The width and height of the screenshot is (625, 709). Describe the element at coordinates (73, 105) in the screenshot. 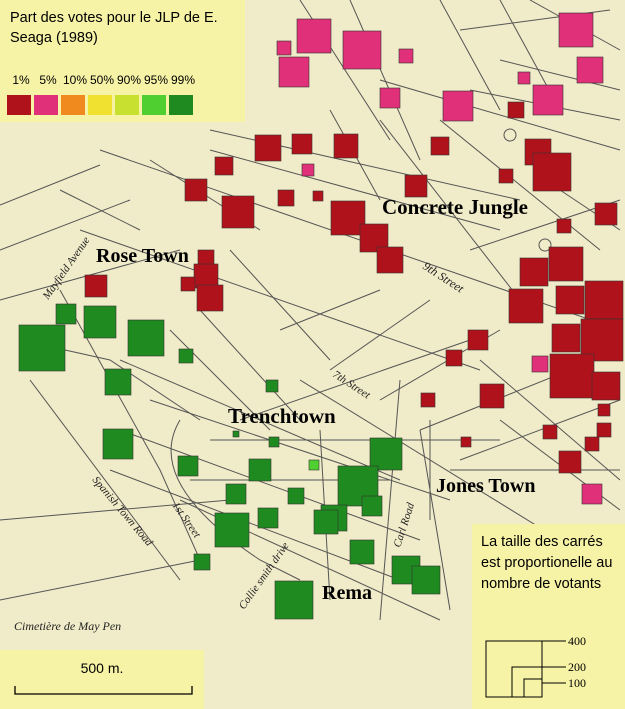

I see `legend-swatch-10pct` at that location.